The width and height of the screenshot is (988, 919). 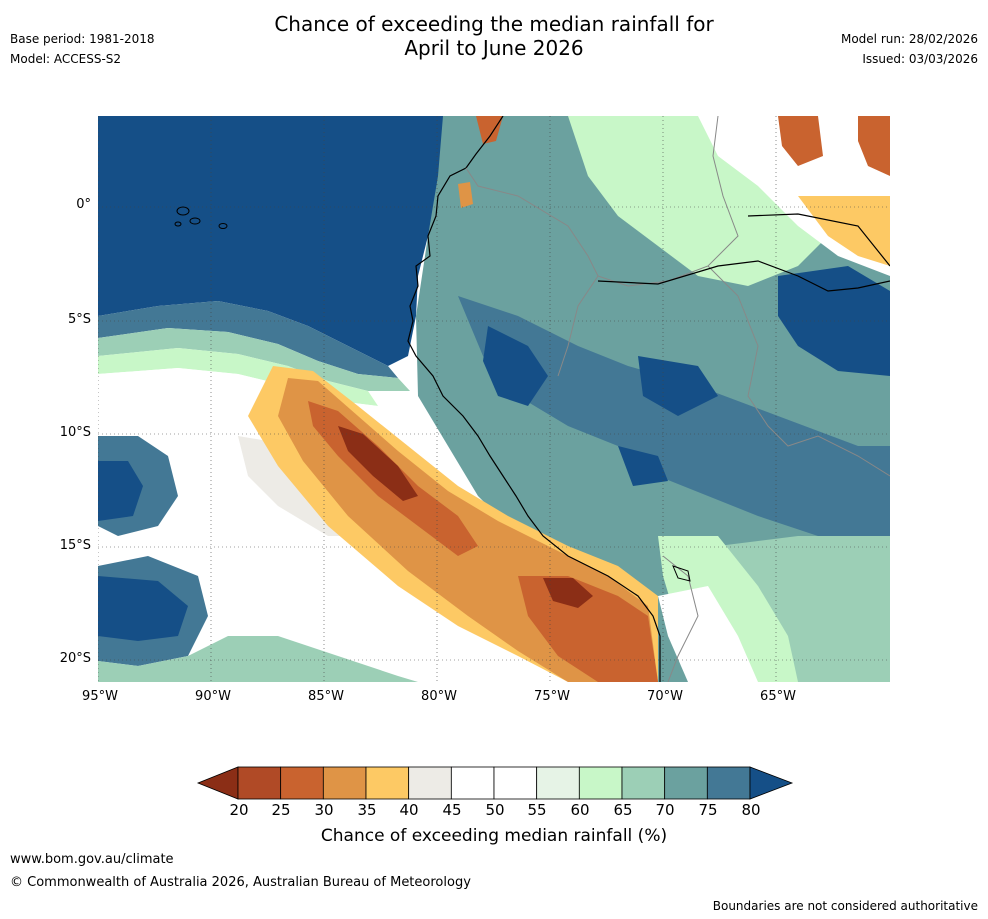 I want to click on region-teal-band-north, so click(x=248, y=339).